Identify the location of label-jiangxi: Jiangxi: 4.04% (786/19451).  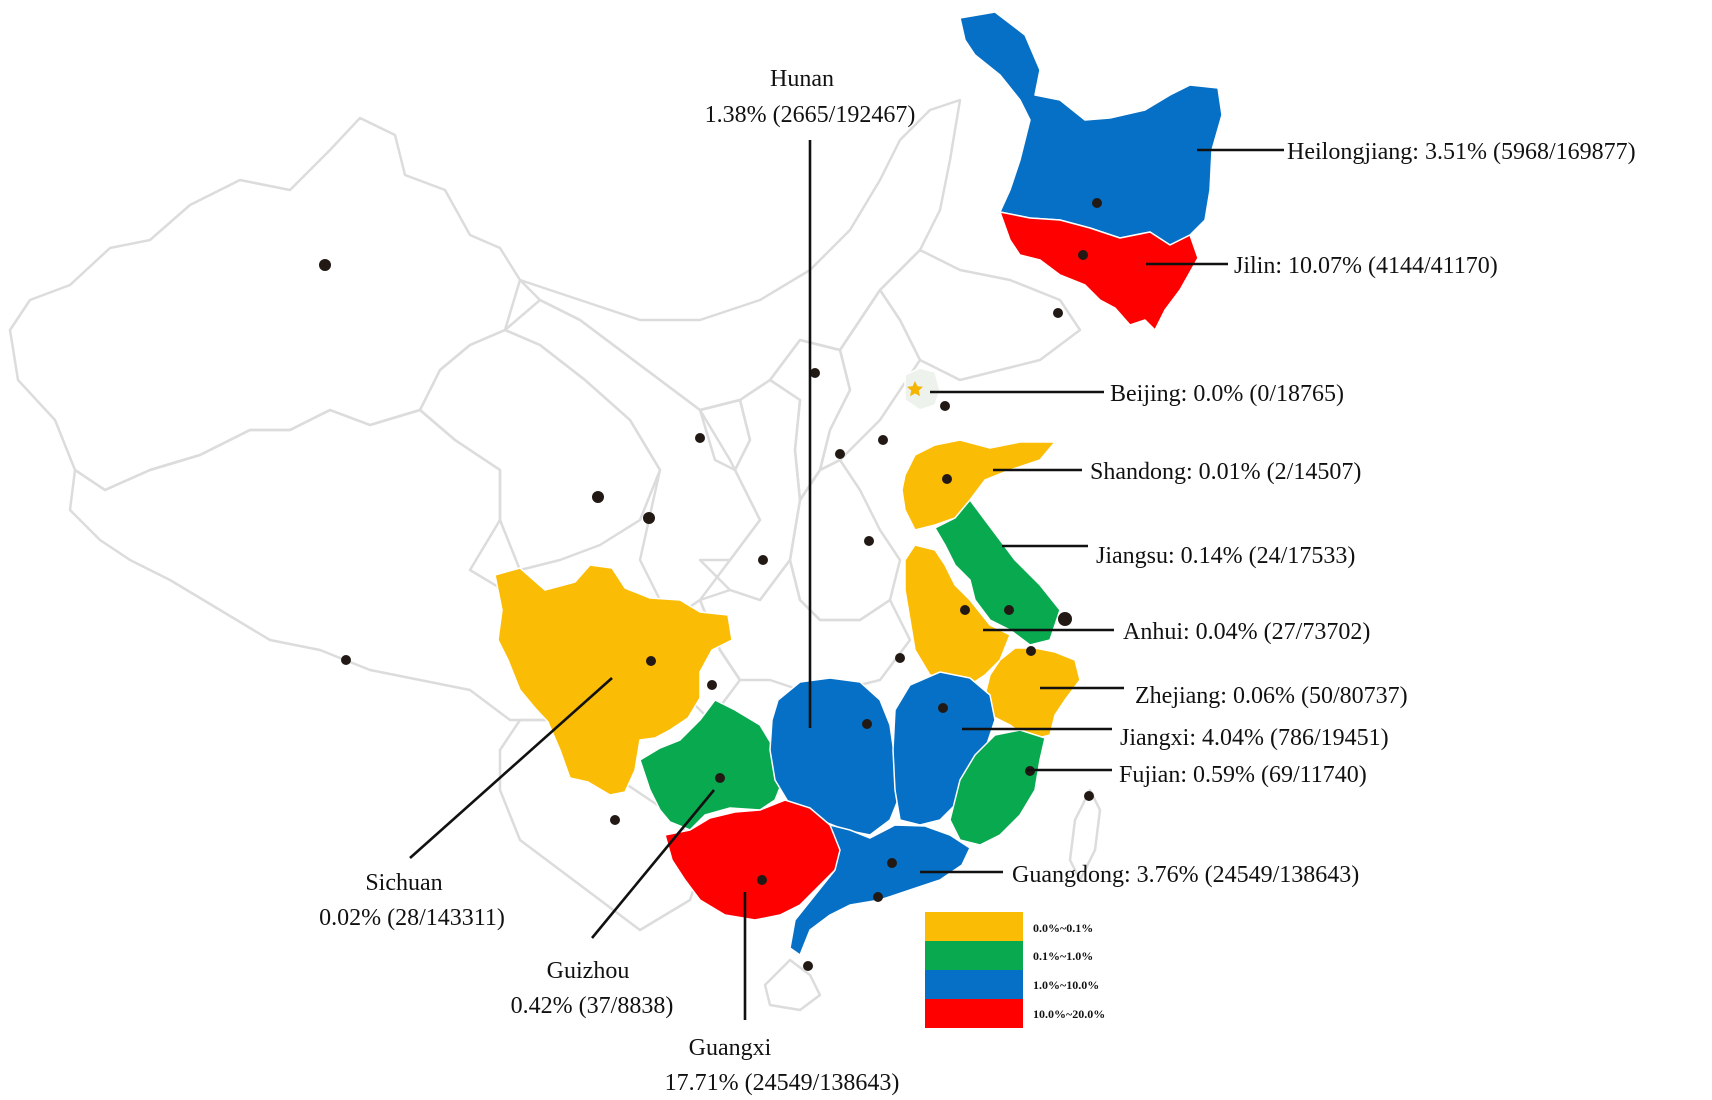
(1254, 738).